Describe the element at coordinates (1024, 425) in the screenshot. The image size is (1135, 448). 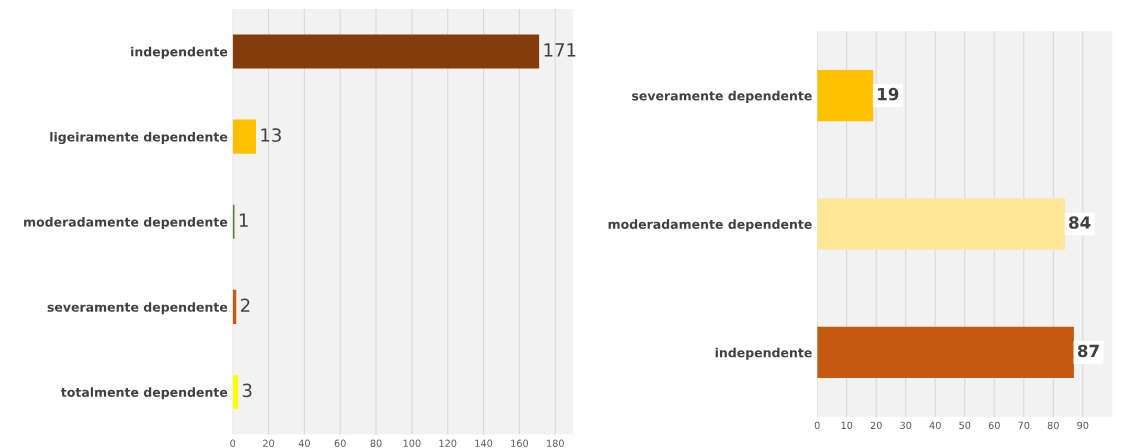
I see `x-tick-label: 70` at that location.